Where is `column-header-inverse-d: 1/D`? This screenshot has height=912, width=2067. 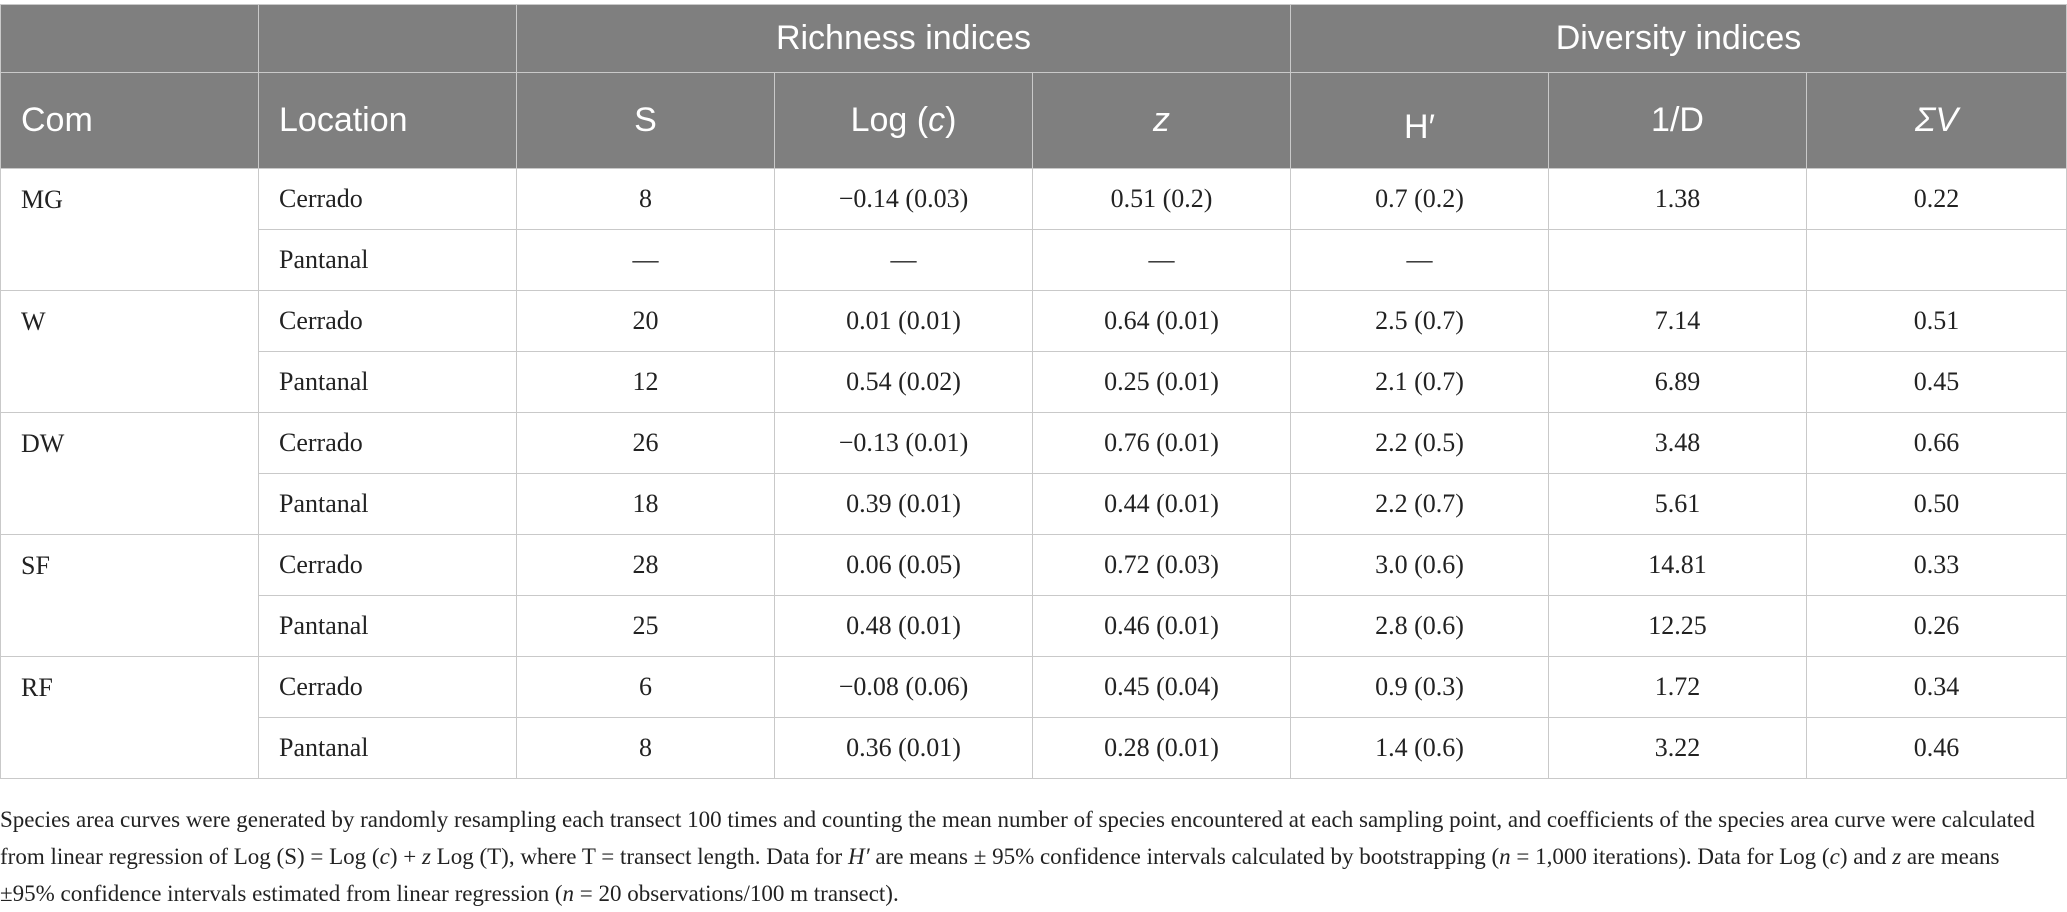
column-header-inverse-d: 1/D is located at coordinates (1677, 120).